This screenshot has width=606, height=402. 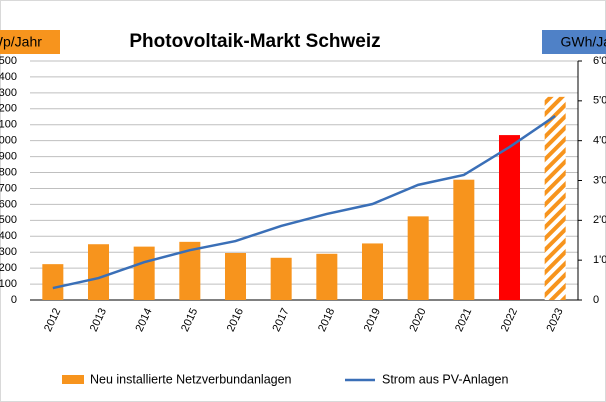 I want to click on y-tick-label: 600, so click(x=8, y=204).